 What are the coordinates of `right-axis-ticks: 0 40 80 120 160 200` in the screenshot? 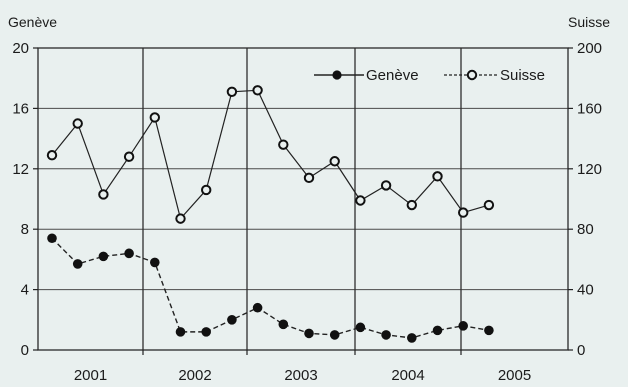 It's located at (585, 199).